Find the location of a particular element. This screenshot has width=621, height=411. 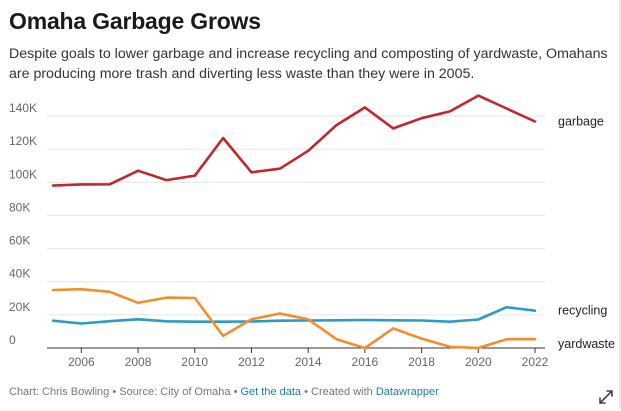

x-axis-ticks: 2006 2008 2010 2012 2014 2016 2018 2020 2022 is located at coordinates (308, 358).